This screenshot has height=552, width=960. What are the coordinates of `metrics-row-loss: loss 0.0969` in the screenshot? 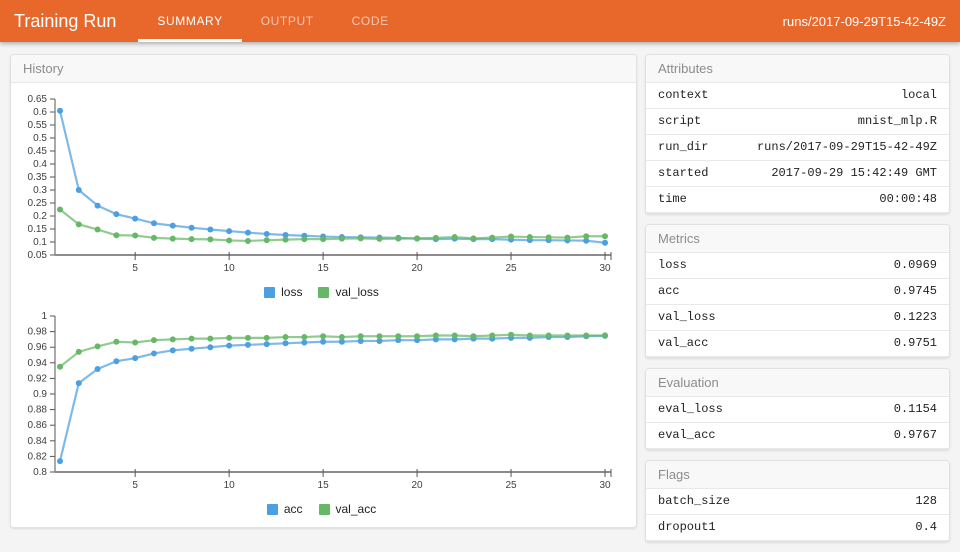 It's located at (797, 266).